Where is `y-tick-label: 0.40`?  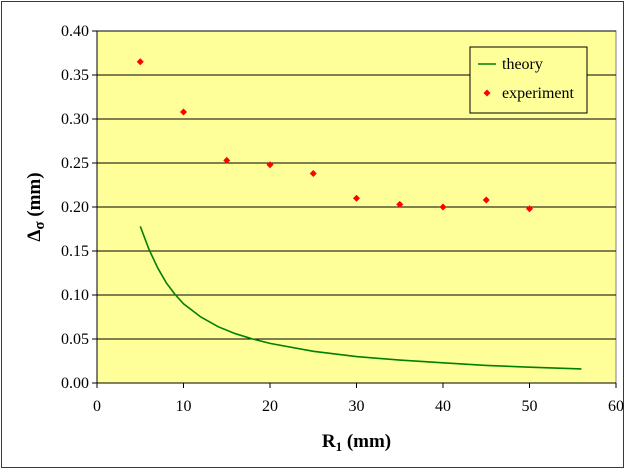 y-tick-label: 0.40 is located at coordinates (75, 31).